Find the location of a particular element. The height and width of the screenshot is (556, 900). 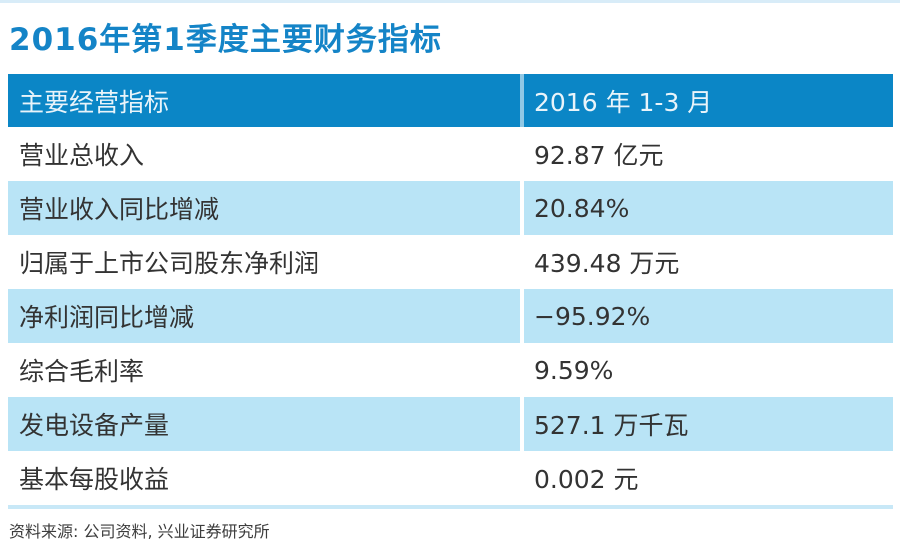

table-row: 基本每股收益 0.002 元 is located at coordinates (450, 478).